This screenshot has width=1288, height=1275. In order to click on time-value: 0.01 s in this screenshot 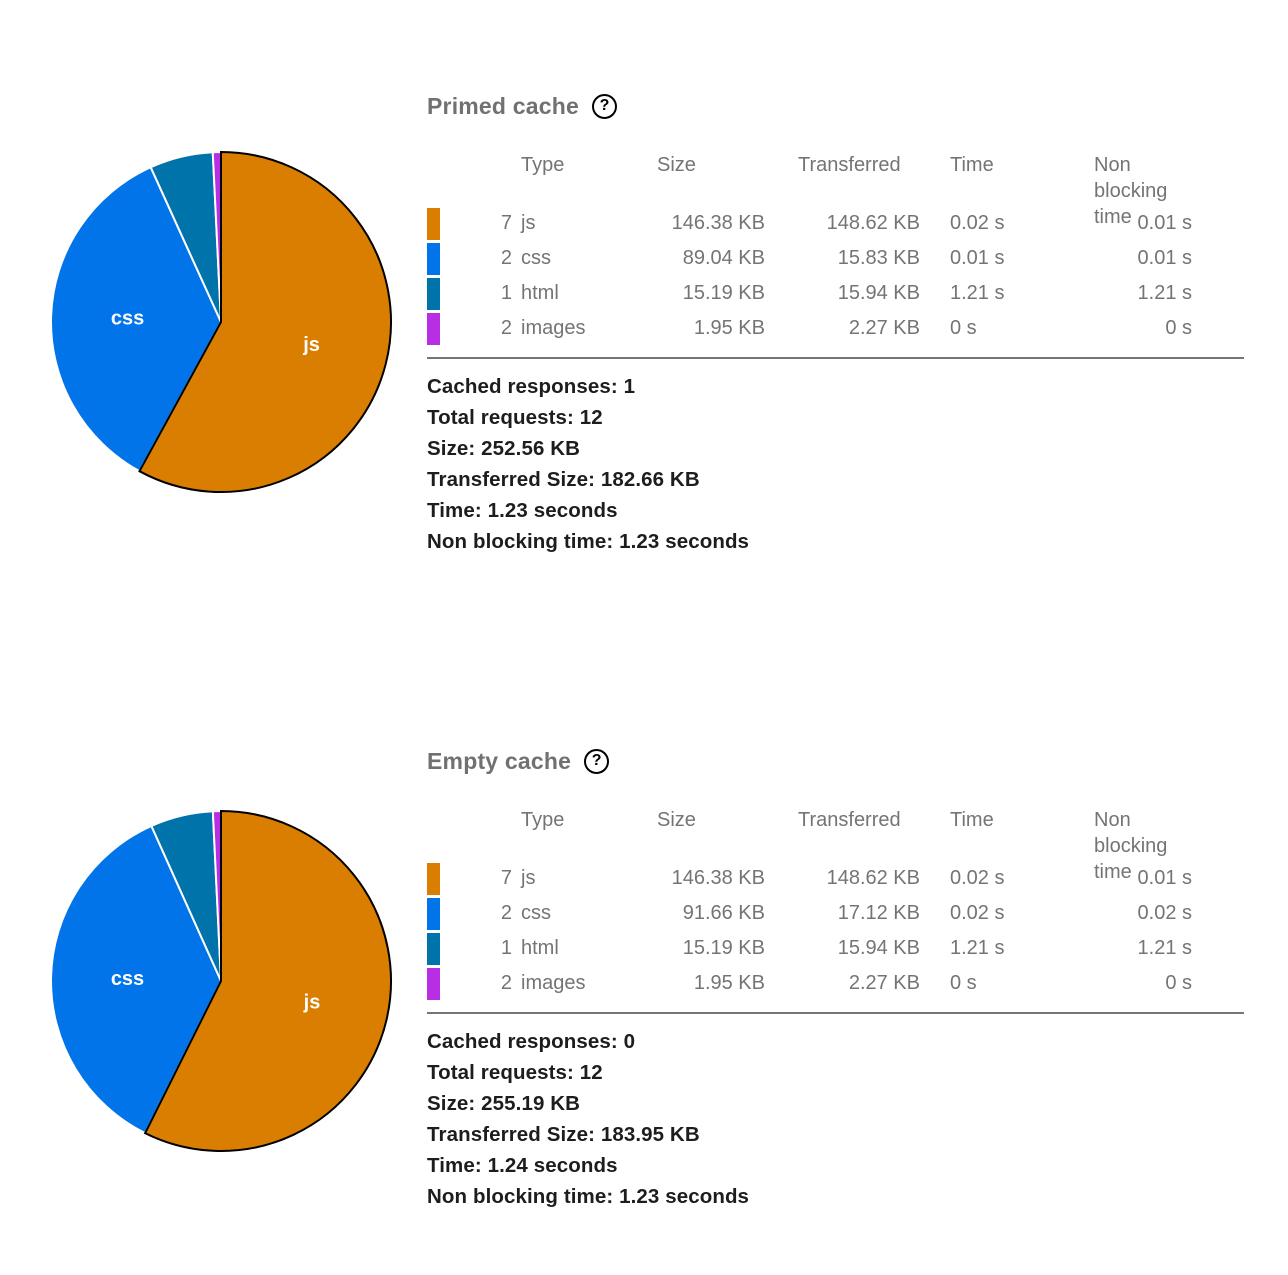, I will do `click(977, 258)`.